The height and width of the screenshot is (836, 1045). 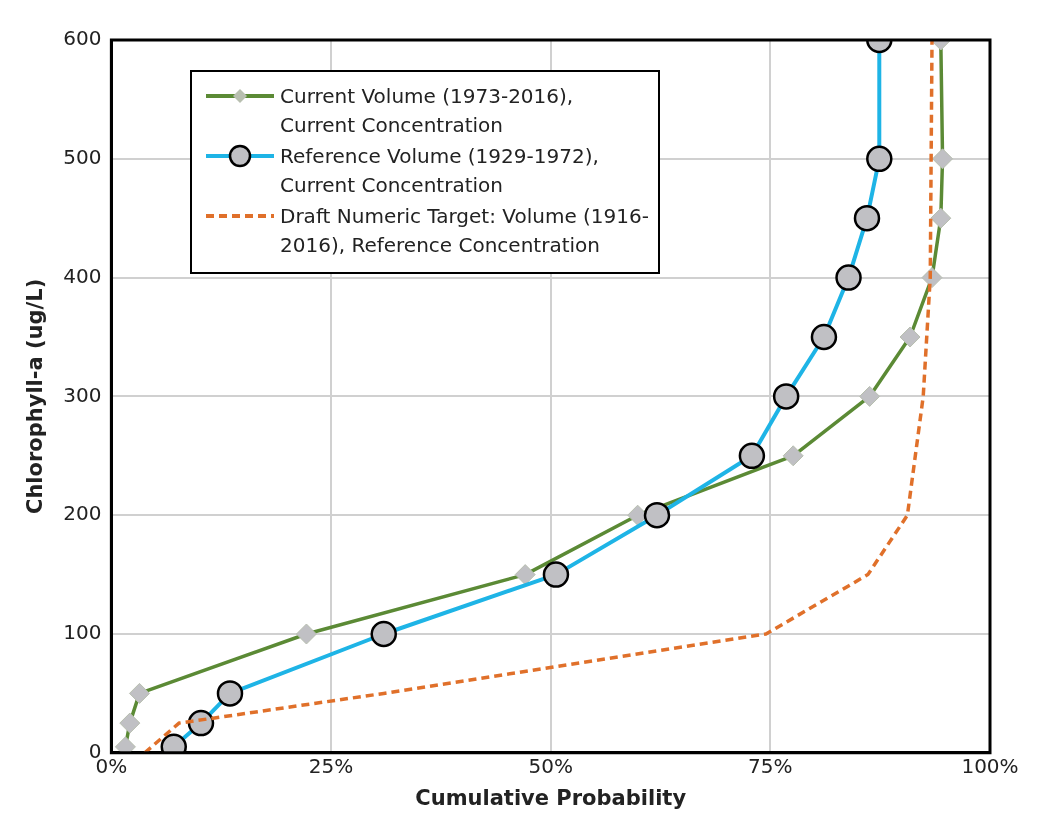 I want to click on x-tick-label: 100%, so click(x=990, y=766).